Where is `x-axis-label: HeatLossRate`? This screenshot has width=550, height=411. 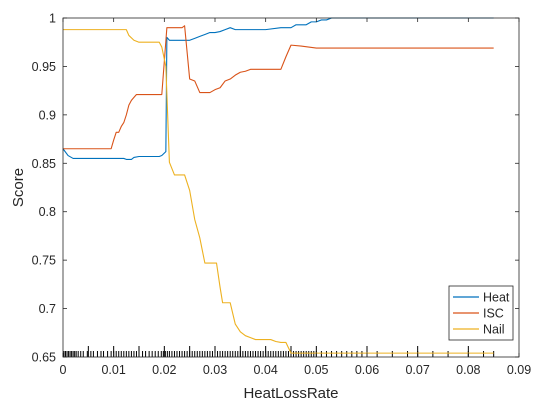 x-axis-label: HeatLossRate is located at coordinates (290, 393).